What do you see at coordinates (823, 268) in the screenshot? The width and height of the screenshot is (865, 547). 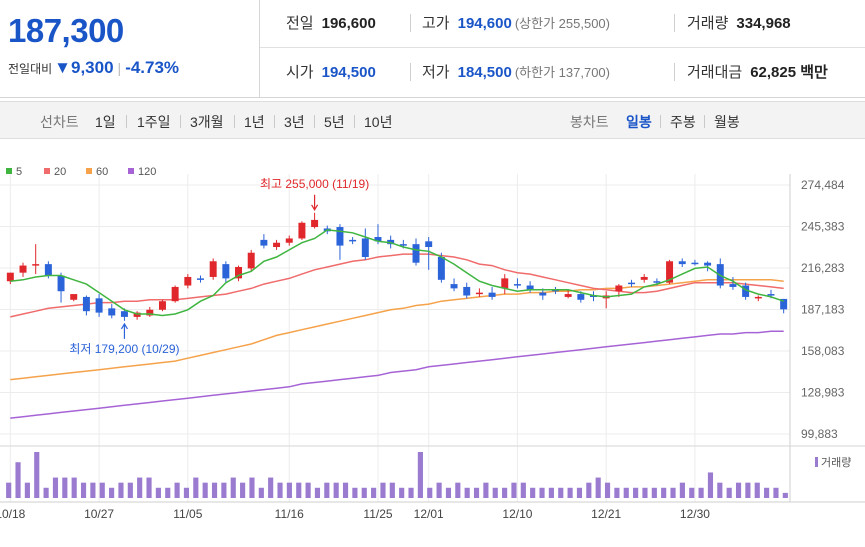 I see `y-tick-label: 216,283` at bounding box center [823, 268].